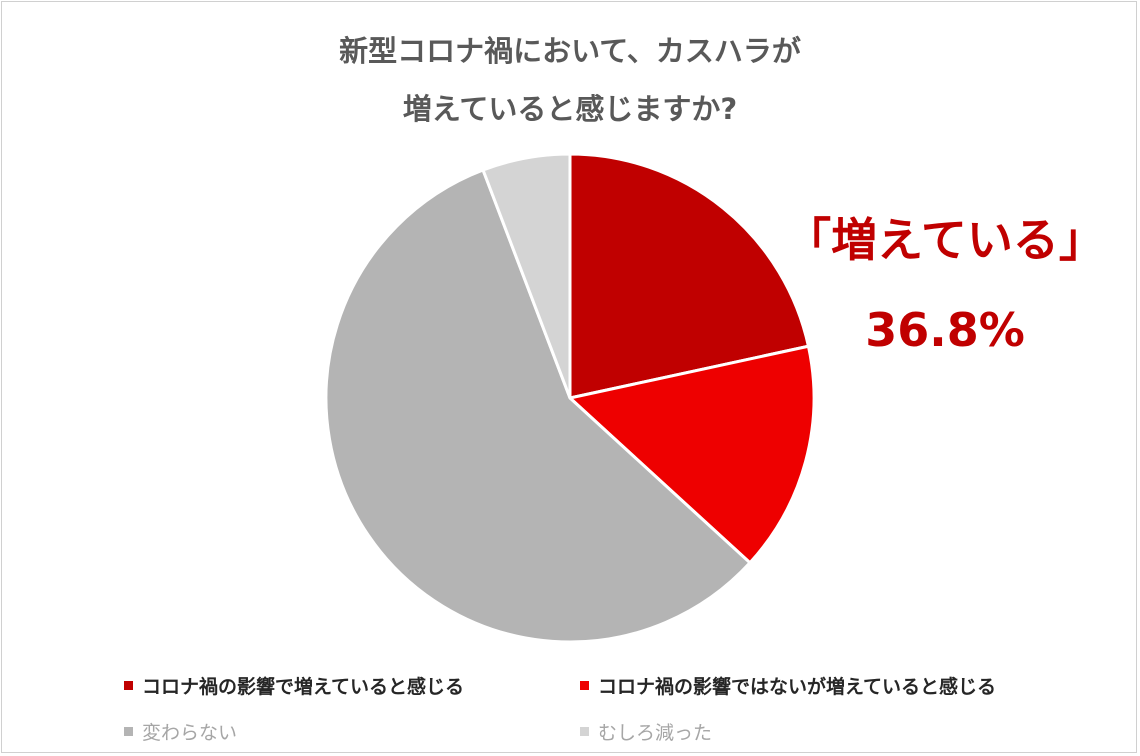  What do you see at coordinates (945, 285) in the screenshot?
I see `increase-callout: 「増えている」 36.8%` at bounding box center [945, 285].